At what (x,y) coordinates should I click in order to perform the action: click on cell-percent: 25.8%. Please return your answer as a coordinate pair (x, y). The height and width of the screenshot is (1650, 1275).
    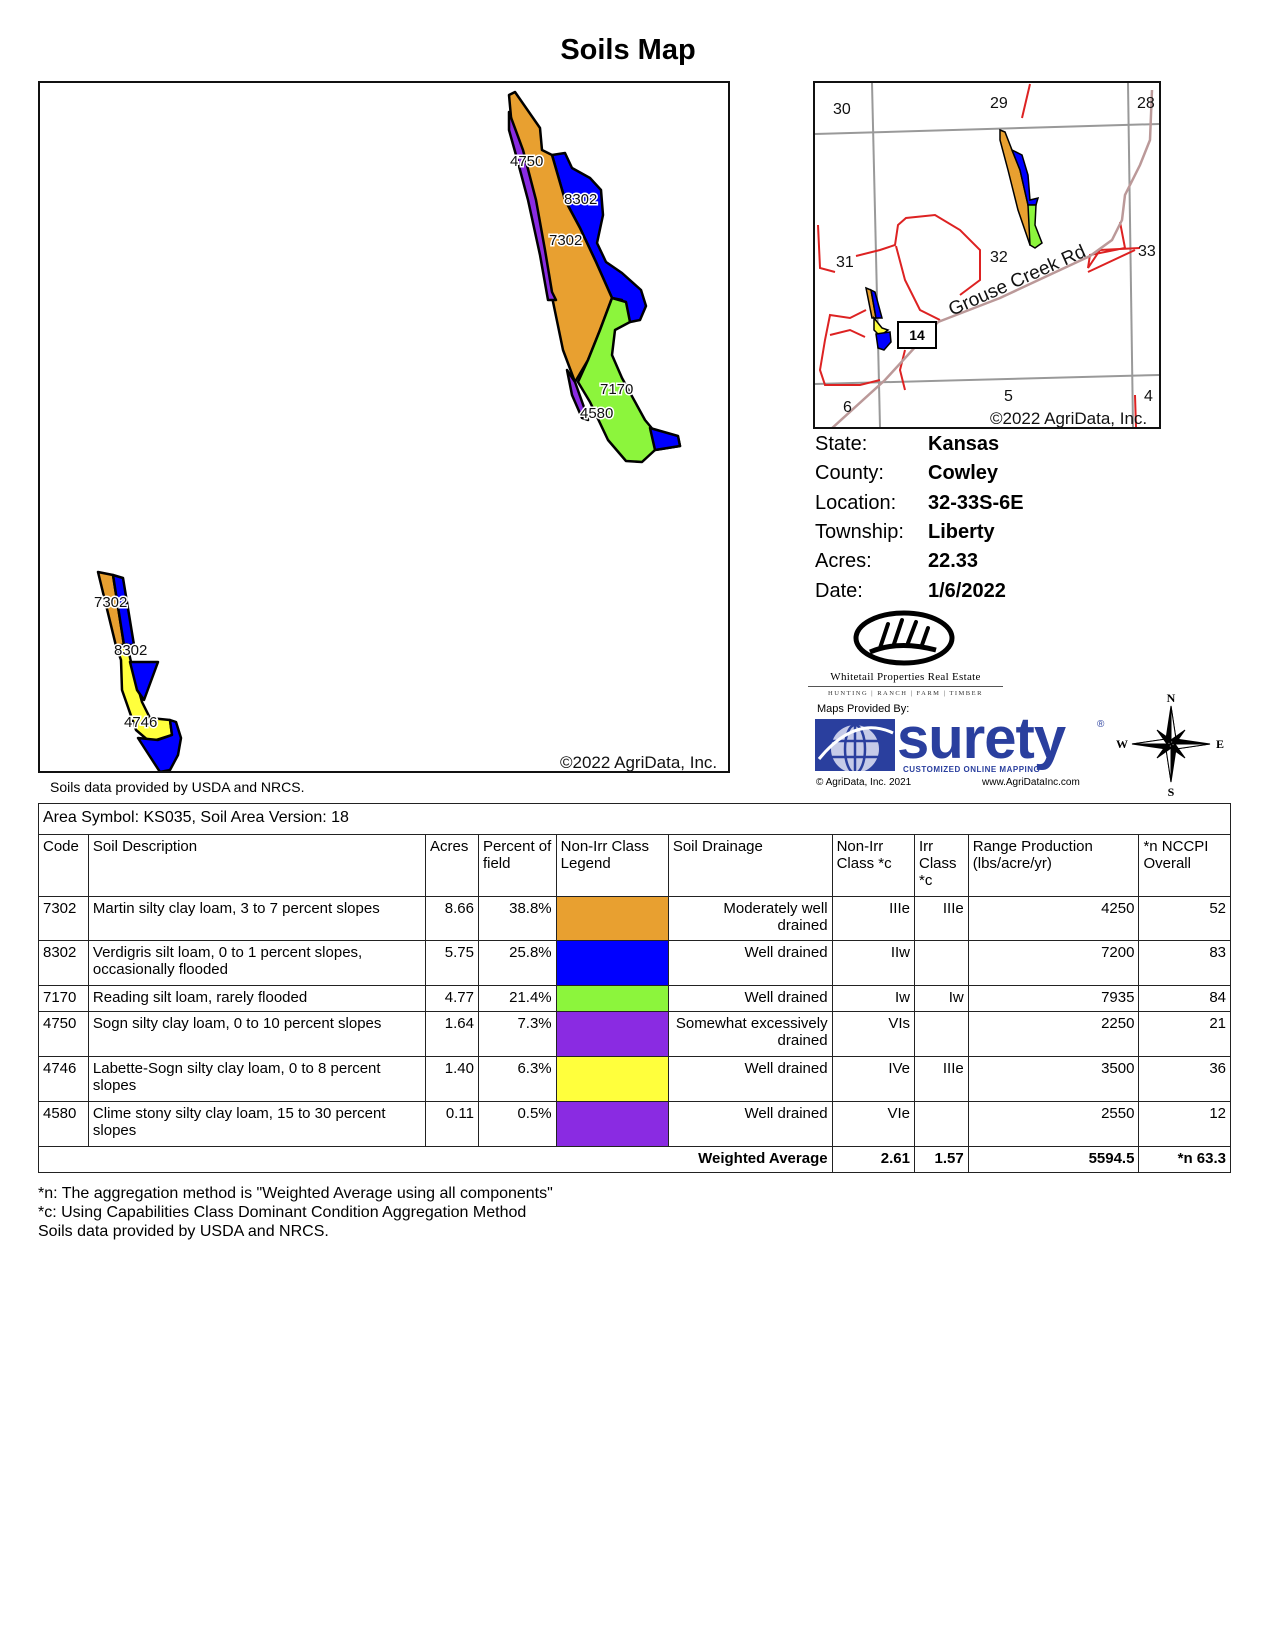
    Looking at the image, I should click on (517, 963).